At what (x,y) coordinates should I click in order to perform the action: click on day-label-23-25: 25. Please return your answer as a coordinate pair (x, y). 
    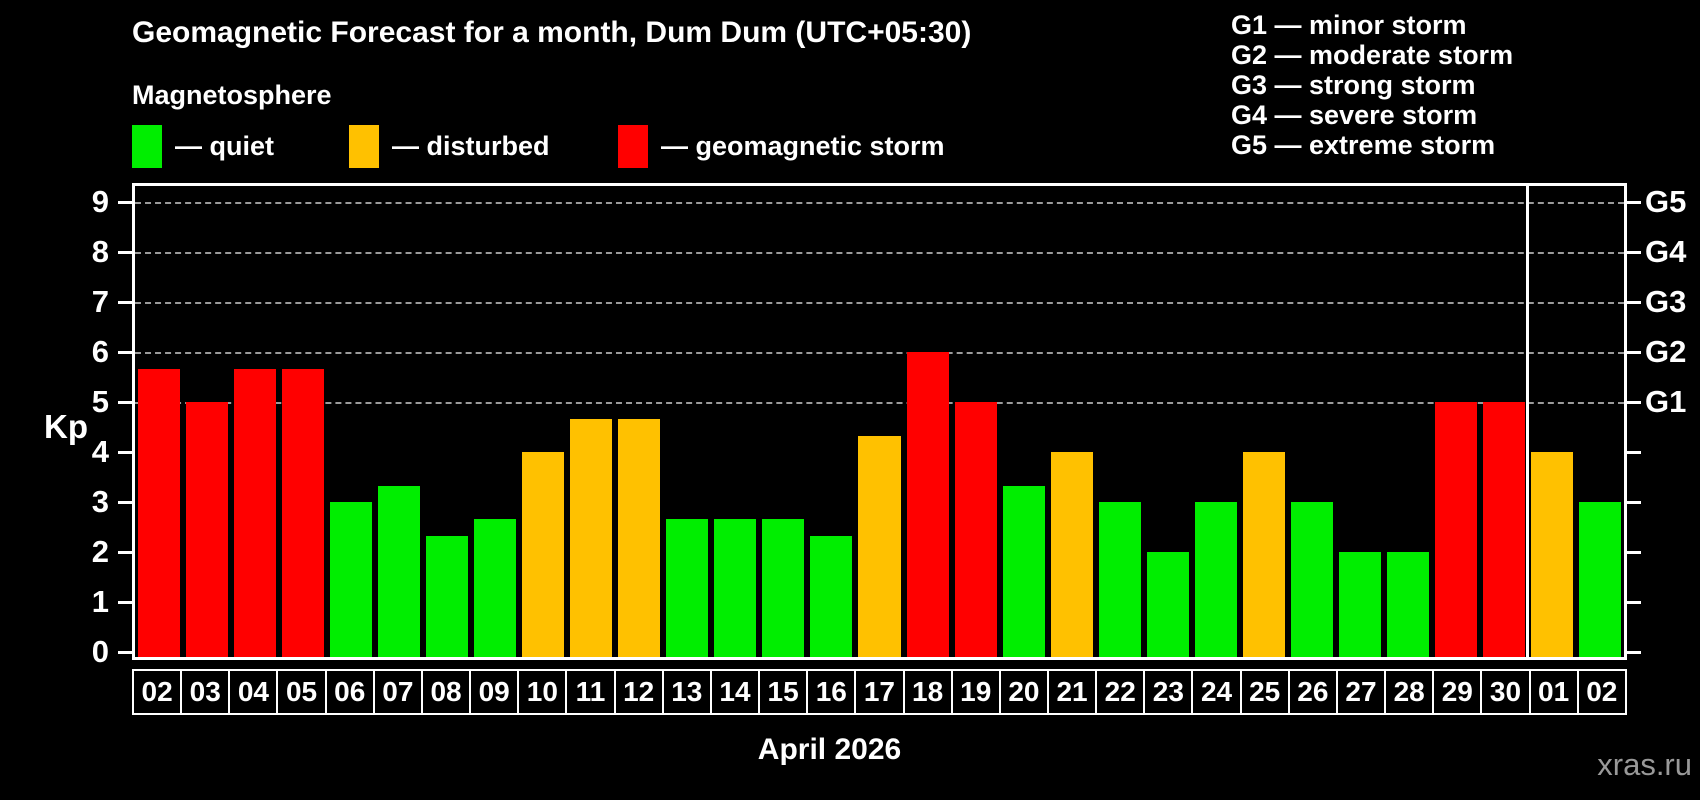
    Looking at the image, I should click on (1264, 692).